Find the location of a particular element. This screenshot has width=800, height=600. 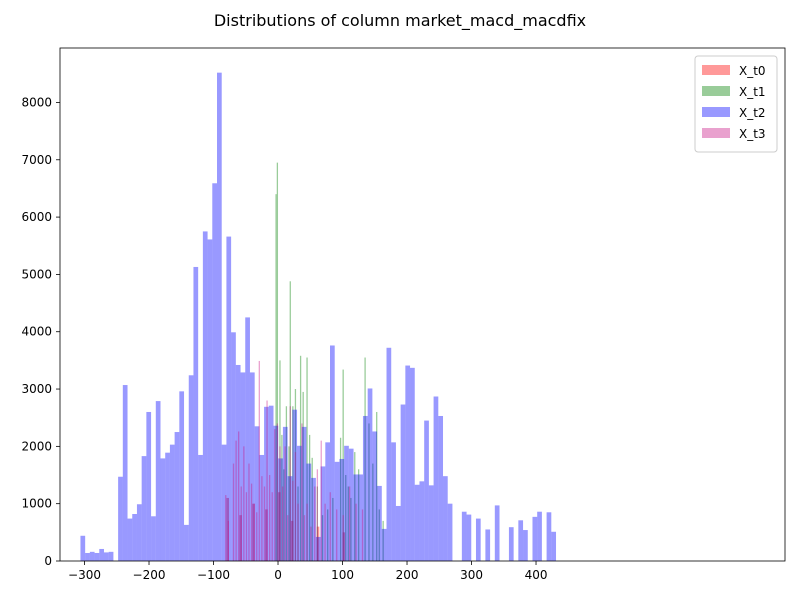

x-tick-label: −300 is located at coordinates (84, 575).